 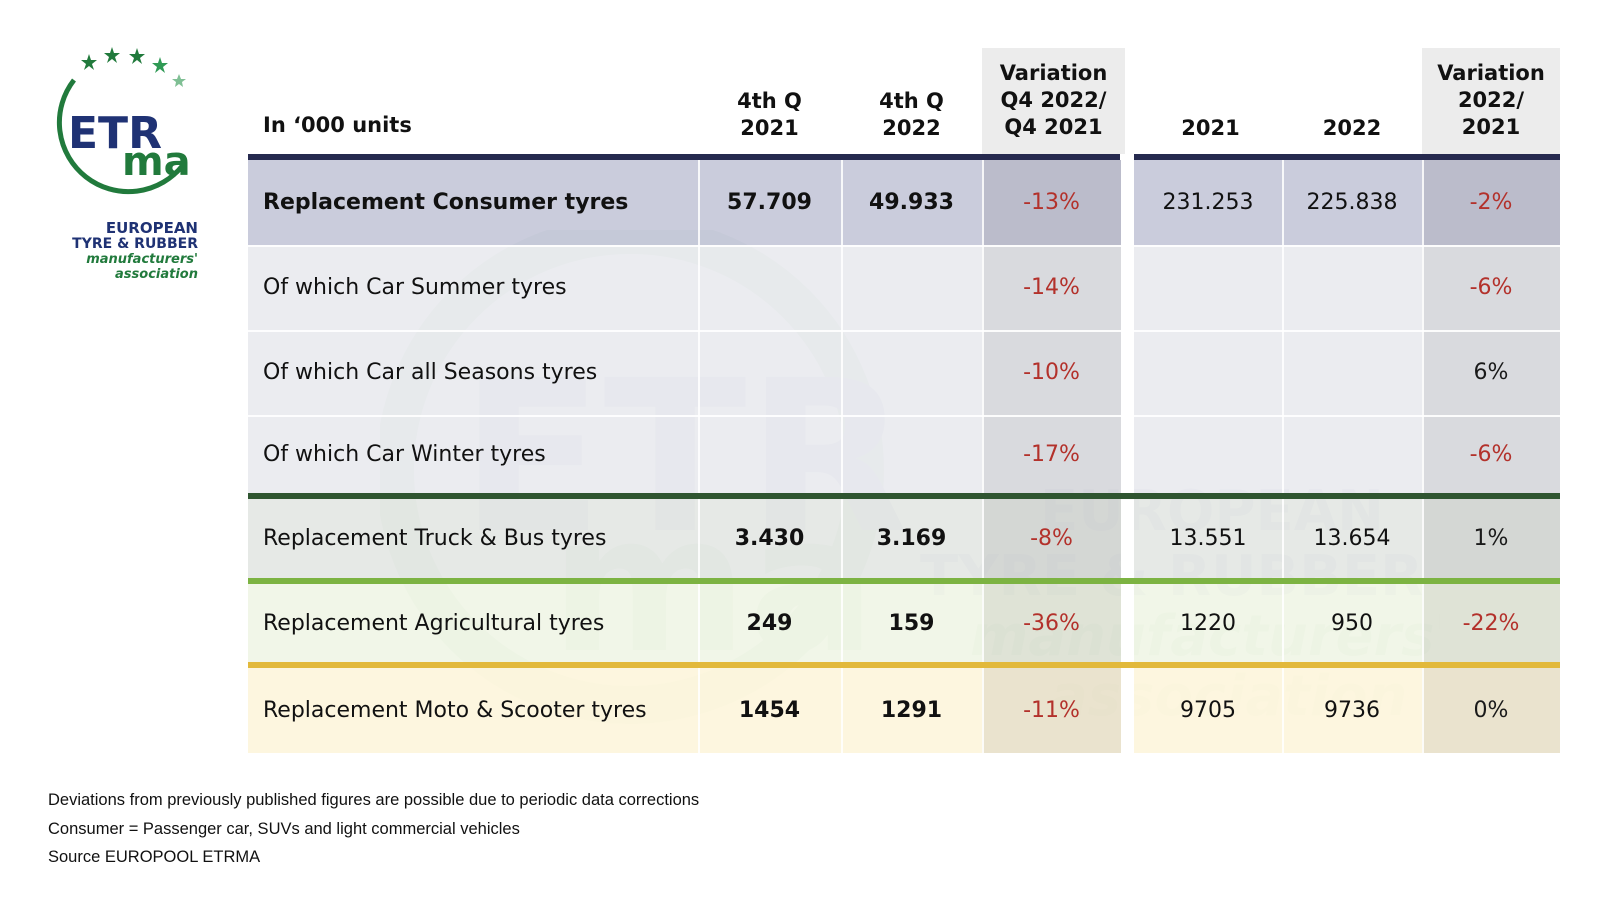 I want to click on cell-q4-2022: 1291, so click(x=911, y=710).